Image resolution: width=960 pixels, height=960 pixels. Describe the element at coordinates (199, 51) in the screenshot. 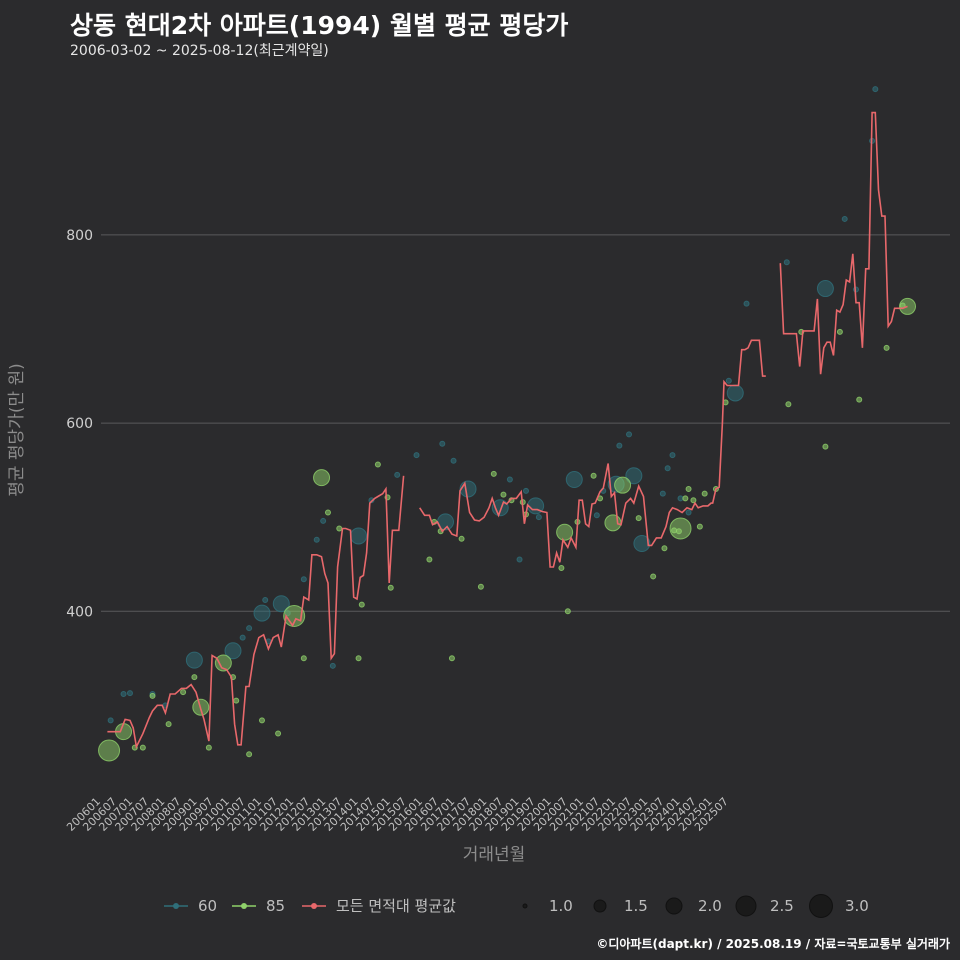

I see `chart-subtitle: 2006-03-02 ~ 2025-08-12(최근계약일)` at that location.